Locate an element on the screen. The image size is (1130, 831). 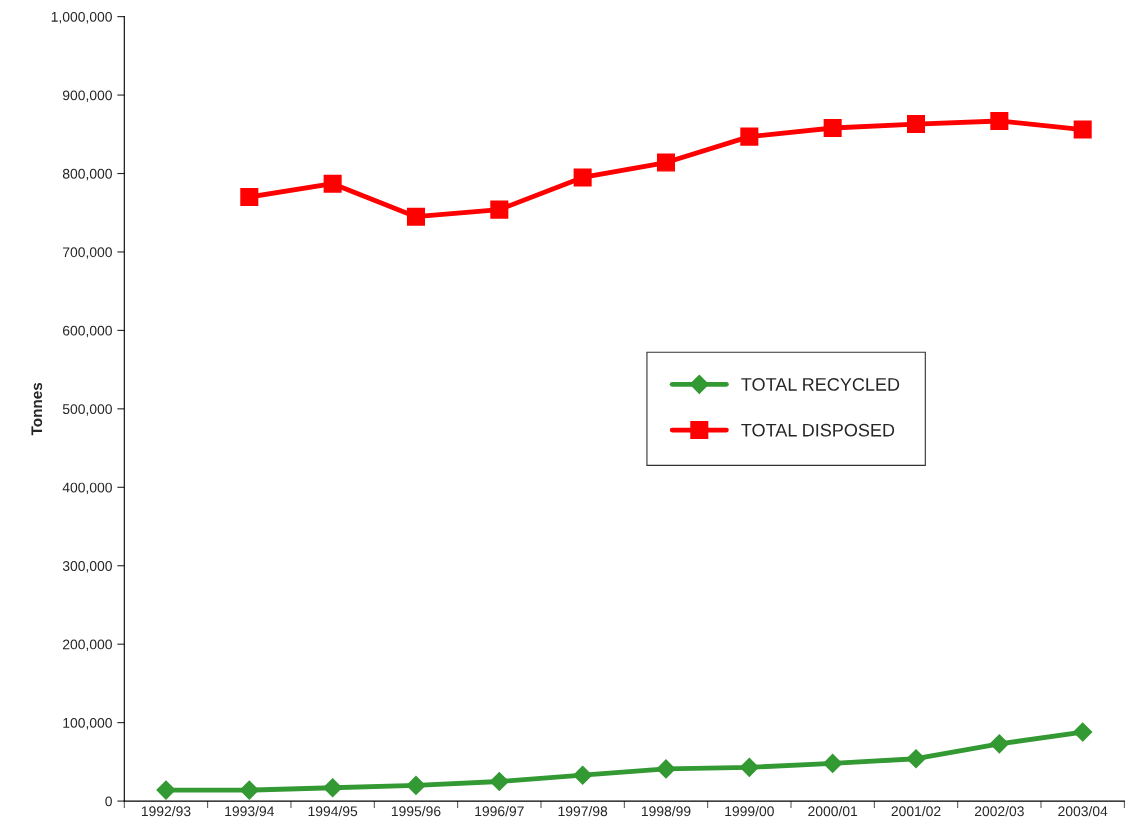
y-tick-label: 900,000 is located at coordinates (87, 96).